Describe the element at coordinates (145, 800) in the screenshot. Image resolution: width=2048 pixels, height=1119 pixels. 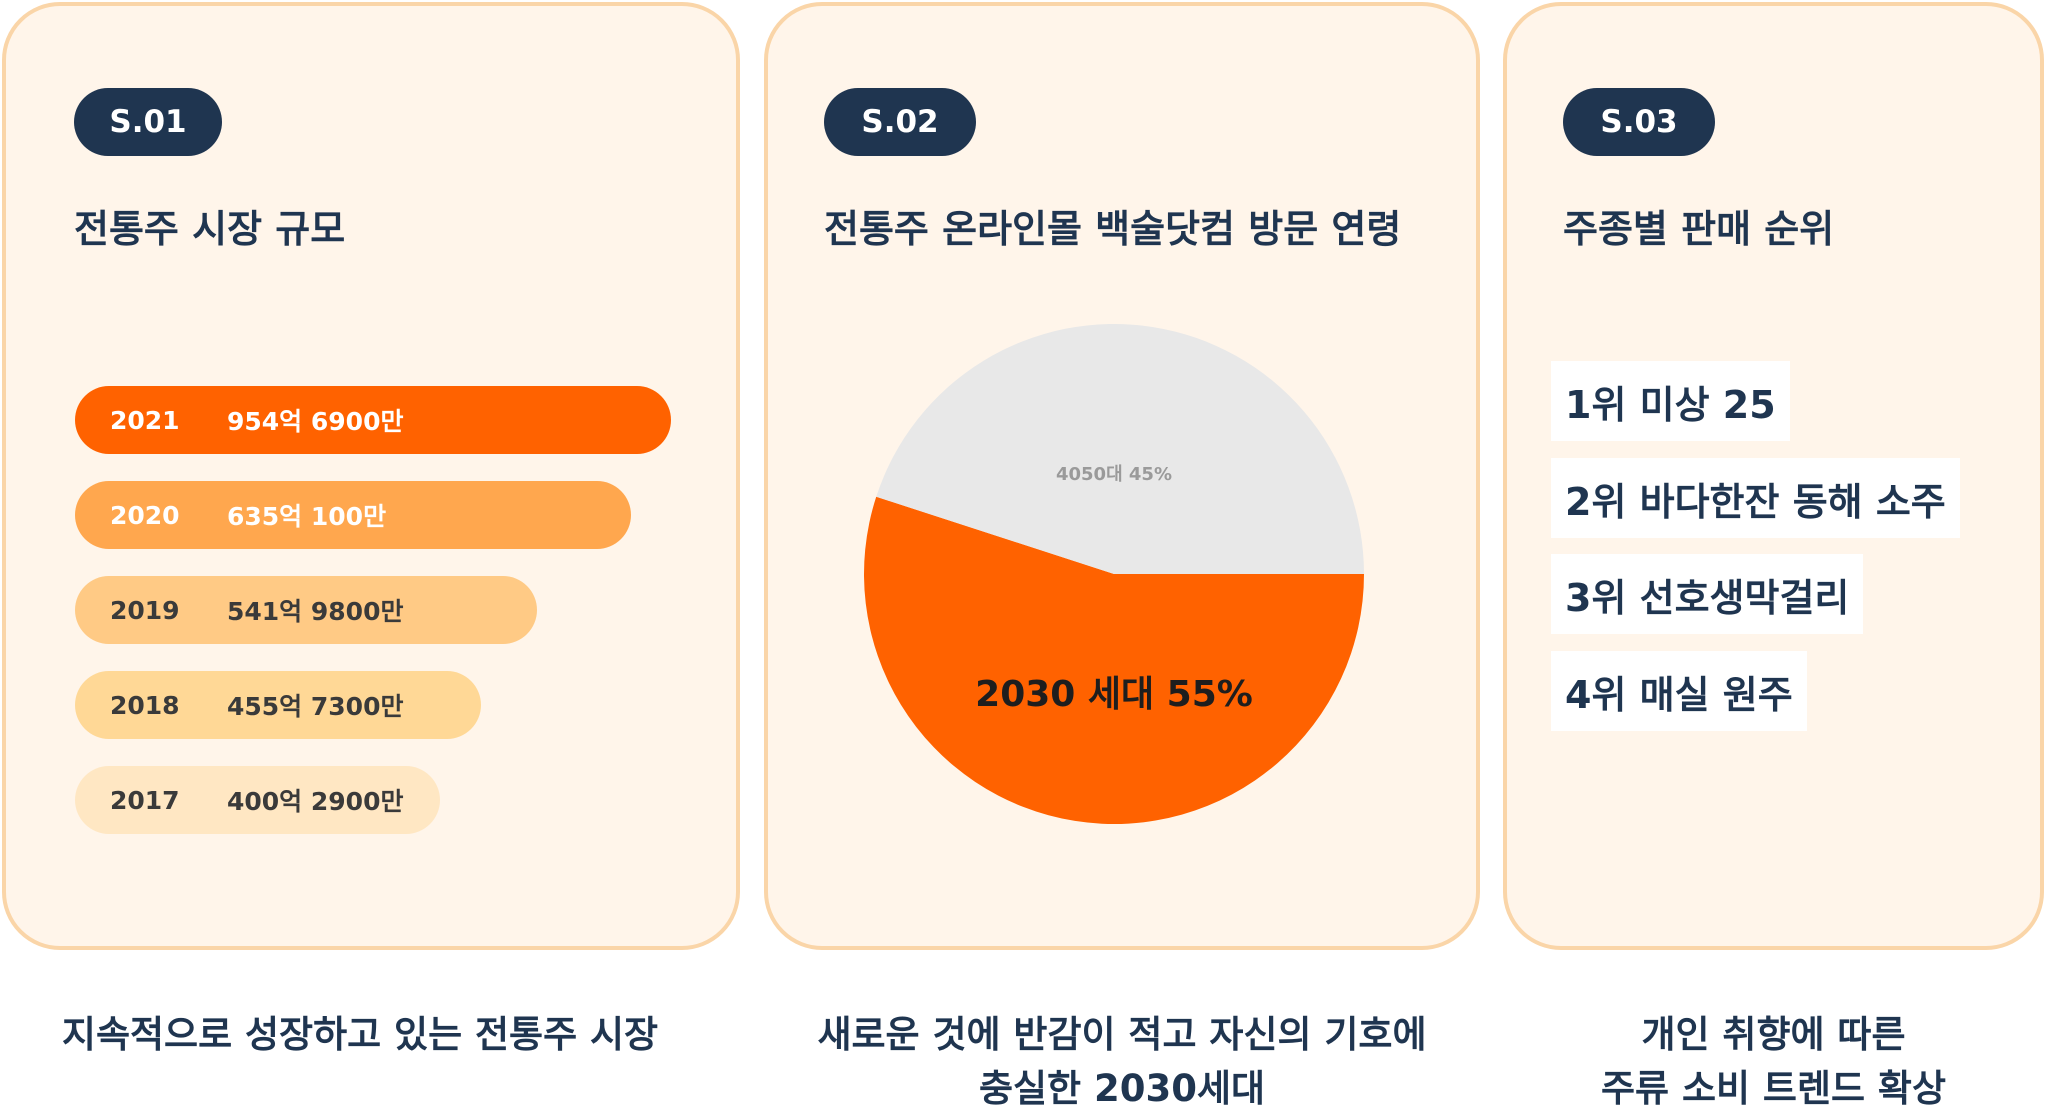
I see `bar-year: 2017` at that location.